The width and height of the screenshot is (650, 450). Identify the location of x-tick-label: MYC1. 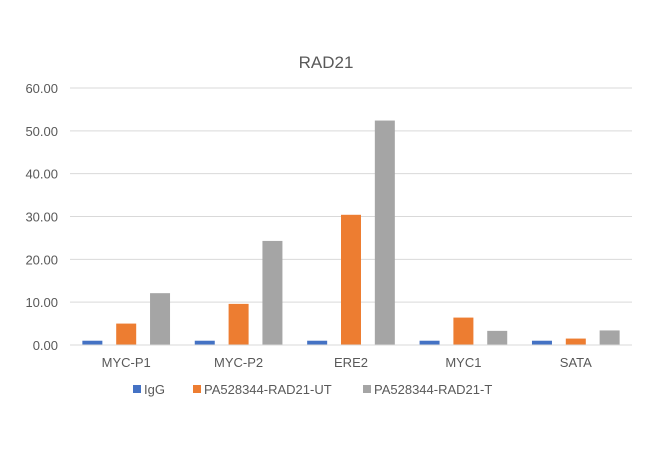
(463, 362).